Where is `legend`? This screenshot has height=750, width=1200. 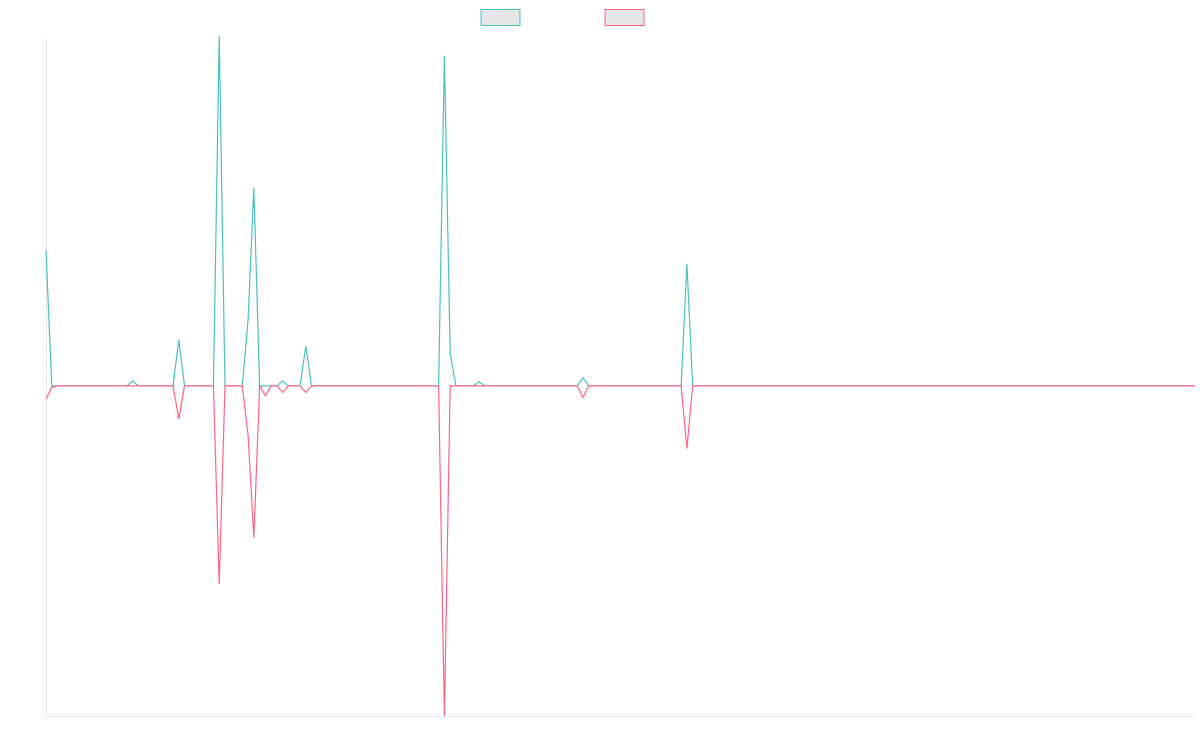 legend is located at coordinates (562, 17).